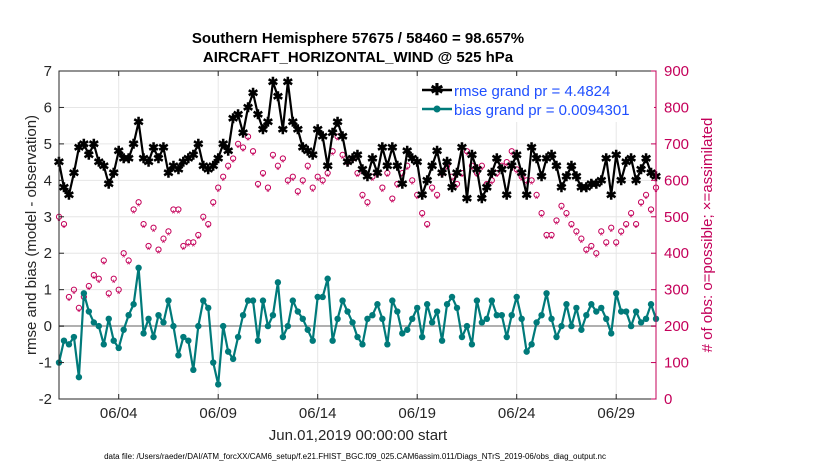 This screenshot has height=470, width=830. Describe the element at coordinates (48, 71) in the screenshot. I see `y-tick-label: 7` at that location.